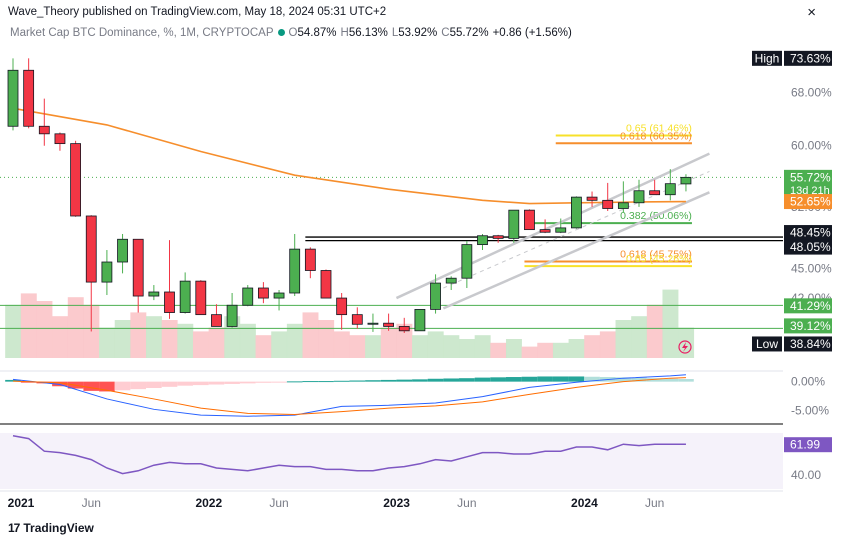 The height and width of the screenshot is (543, 850). Describe the element at coordinates (810, 177) in the screenshot. I see `price-label-value: 55.72%` at that location.